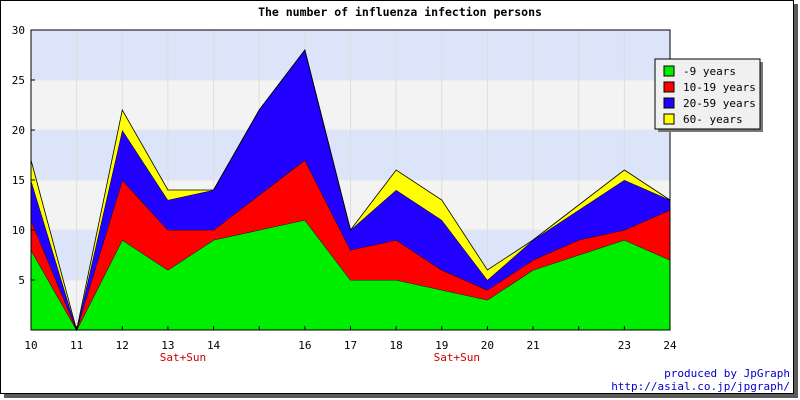 This screenshot has height=400, width=800. What do you see at coordinates (122, 345) in the screenshot?
I see `x-tick-label: 12` at bounding box center [122, 345].